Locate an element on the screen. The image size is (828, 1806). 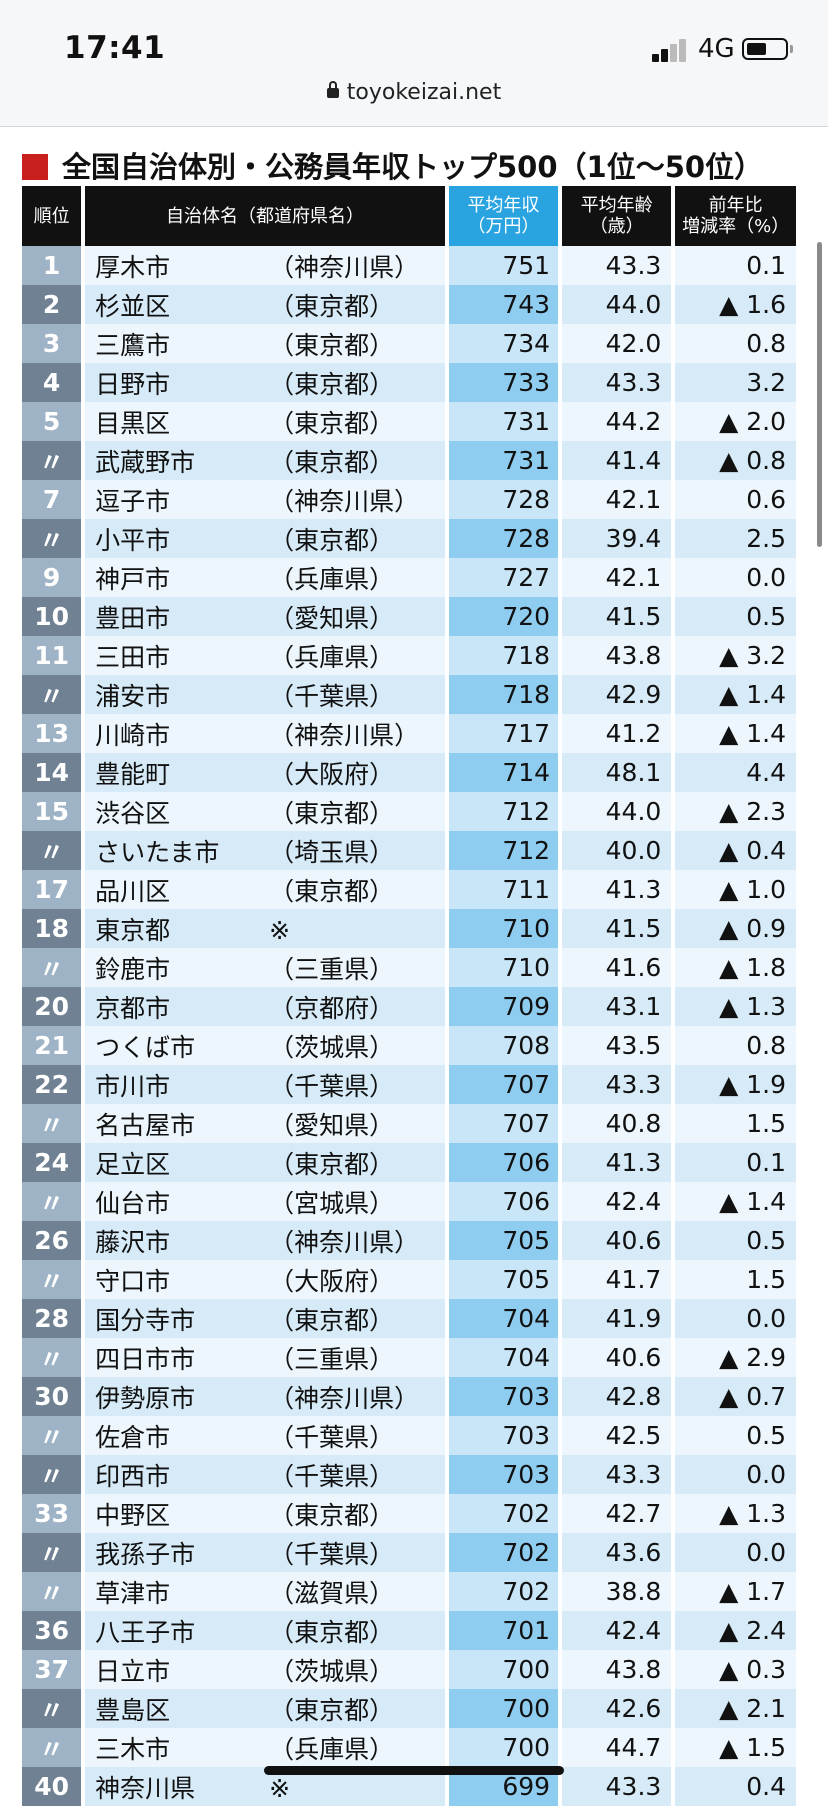
table-row: 2 杉並区 （東京都） 743 44.0 ▲ 1.6 is located at coordinates (409, 304).